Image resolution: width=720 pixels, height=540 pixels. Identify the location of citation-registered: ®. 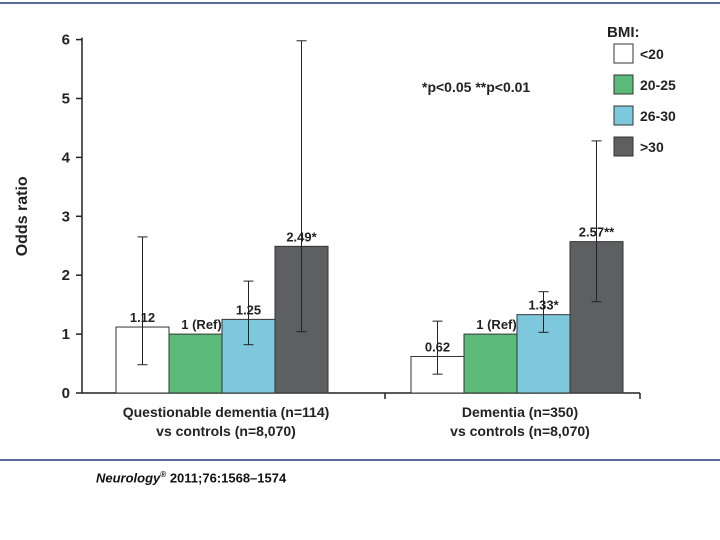
(163, 474).